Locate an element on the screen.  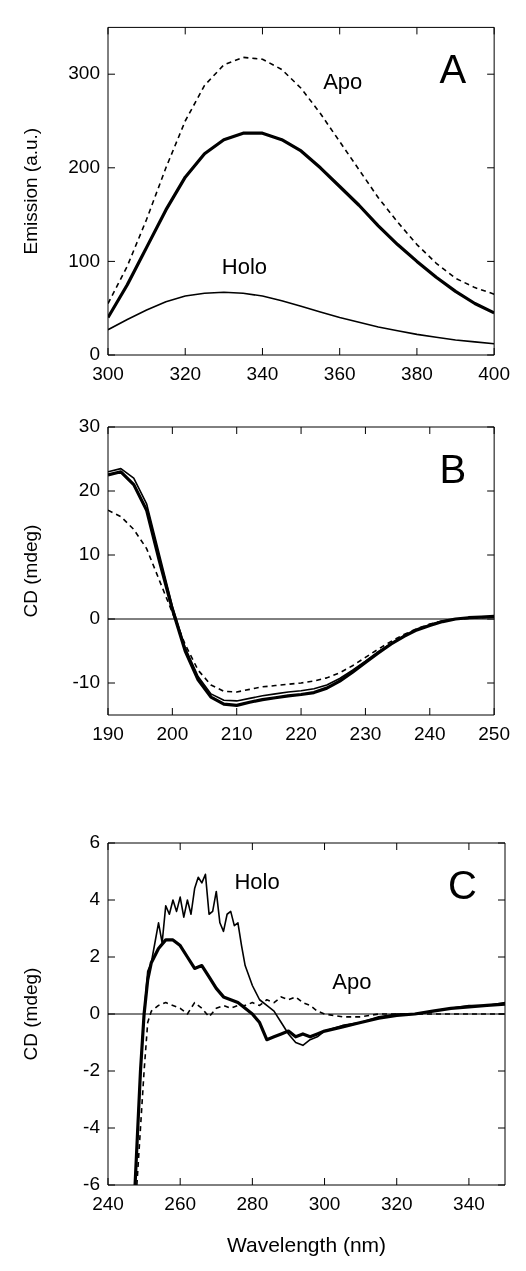
y-tick-label: 30 is located at coordinates (89, 426).